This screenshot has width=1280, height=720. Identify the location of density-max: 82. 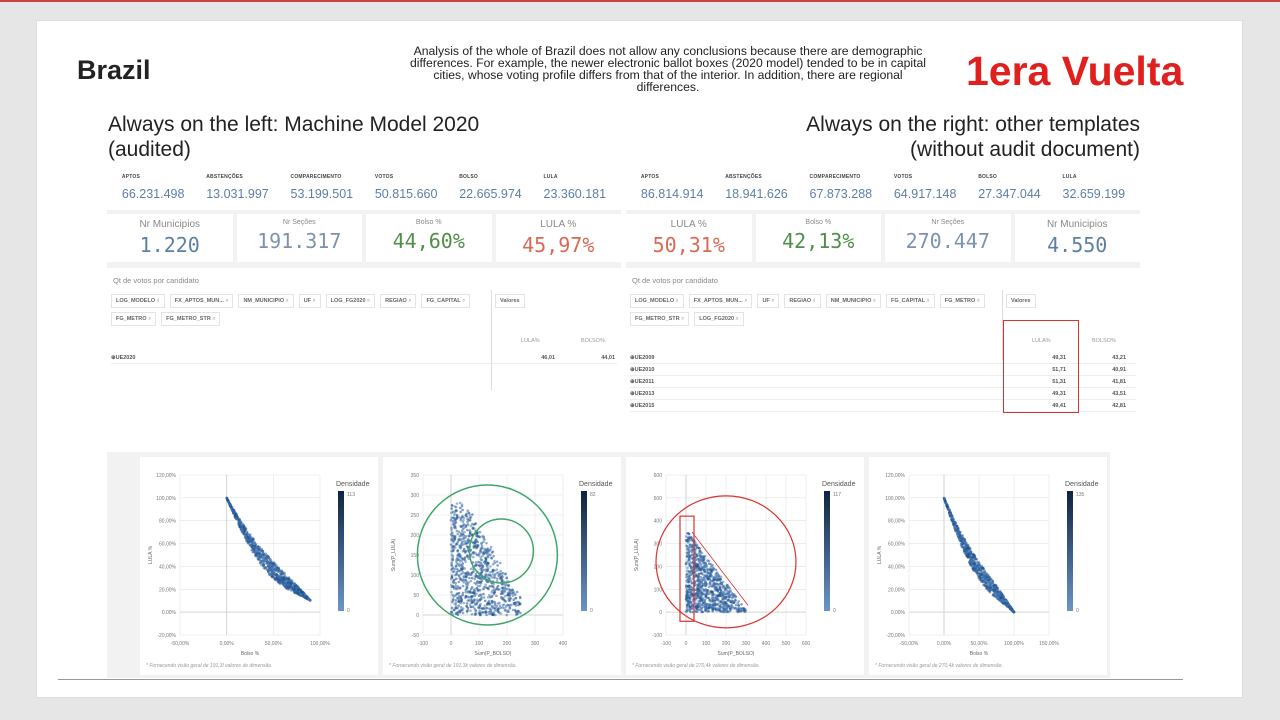
(593, 495).